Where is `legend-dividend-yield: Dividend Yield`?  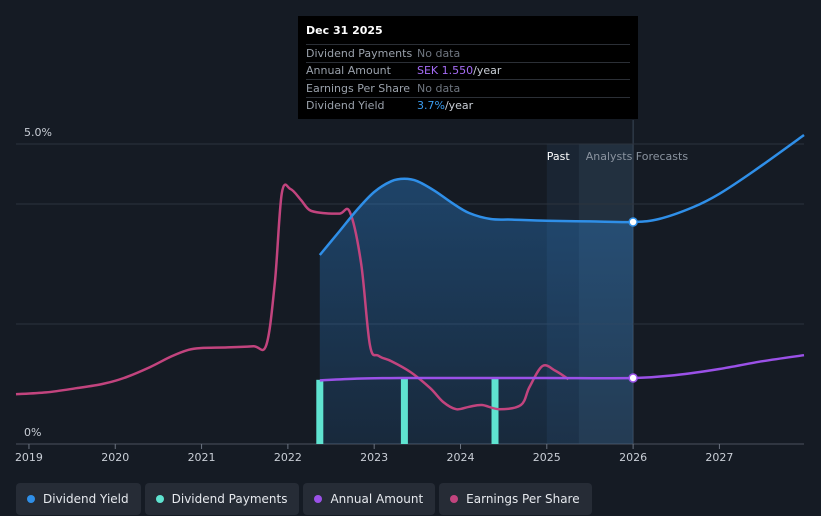 legend-dividend-yield: Dividend Yield is located at coordinates (78, 499).